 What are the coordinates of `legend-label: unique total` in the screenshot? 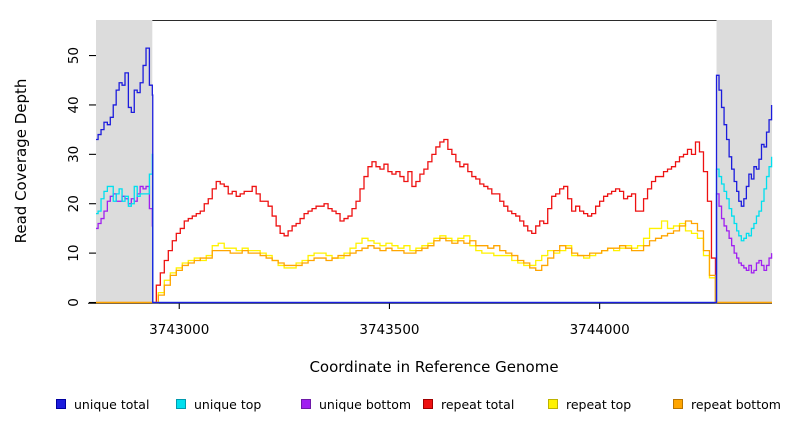 It's located at (112, 404).